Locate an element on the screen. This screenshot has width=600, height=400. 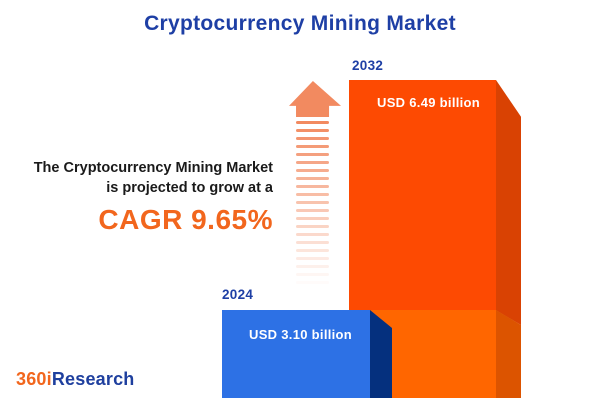
value-label-2024: USD 3.10 billion is located at coordinates (301, 334).